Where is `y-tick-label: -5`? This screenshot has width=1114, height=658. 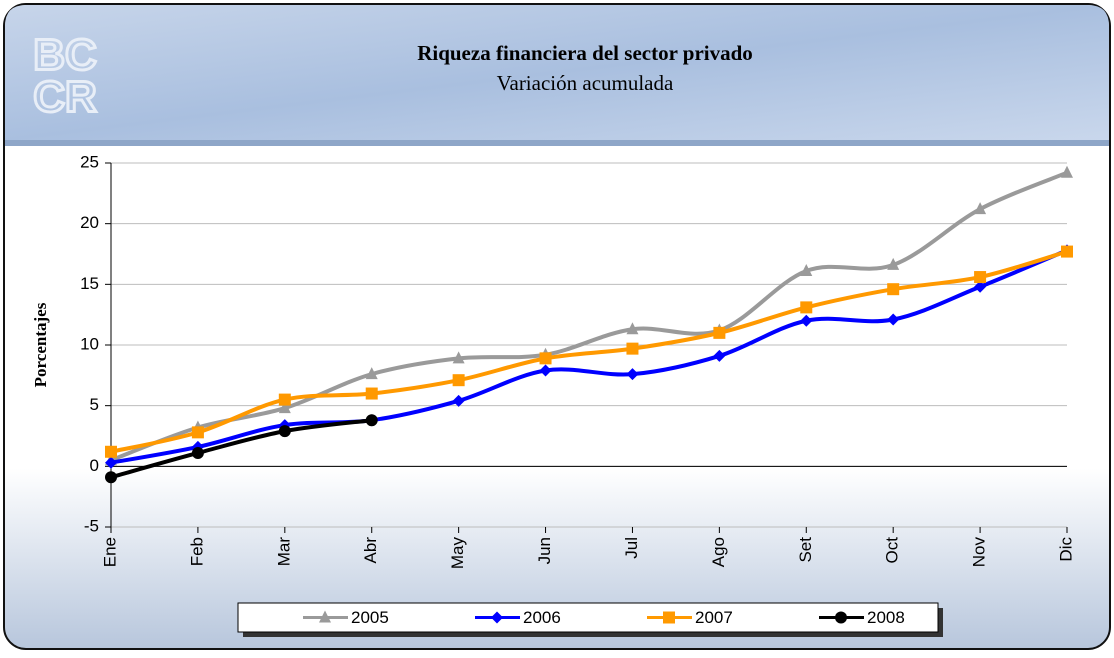
y-tick-label: -5 is located at coordinates (91, 525).